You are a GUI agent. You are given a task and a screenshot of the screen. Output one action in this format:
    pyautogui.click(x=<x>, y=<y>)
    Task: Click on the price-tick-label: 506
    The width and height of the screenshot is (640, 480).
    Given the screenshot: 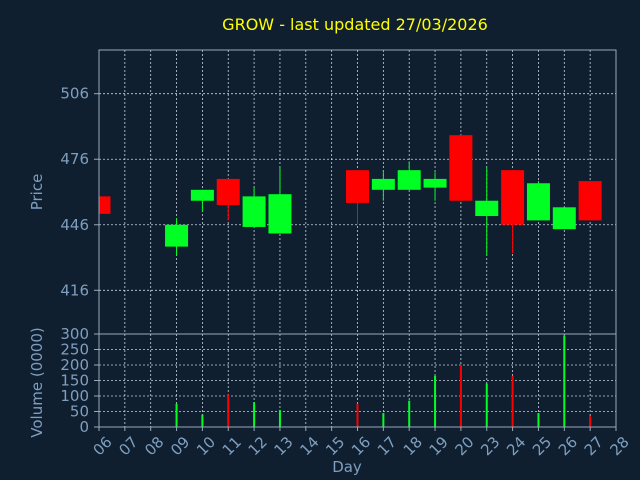 What is the action you would take?
    pyautogui.click(x=74, y=94)
    